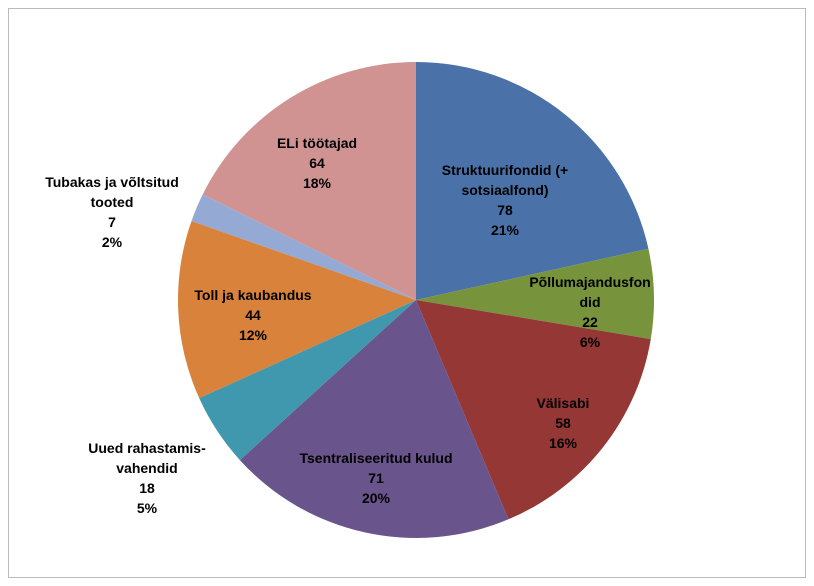 This screenshot has width=814, height=586. Describe the element at coordinates (563, 443) in the screenshot. I see `percent-label: 16%` at that location.